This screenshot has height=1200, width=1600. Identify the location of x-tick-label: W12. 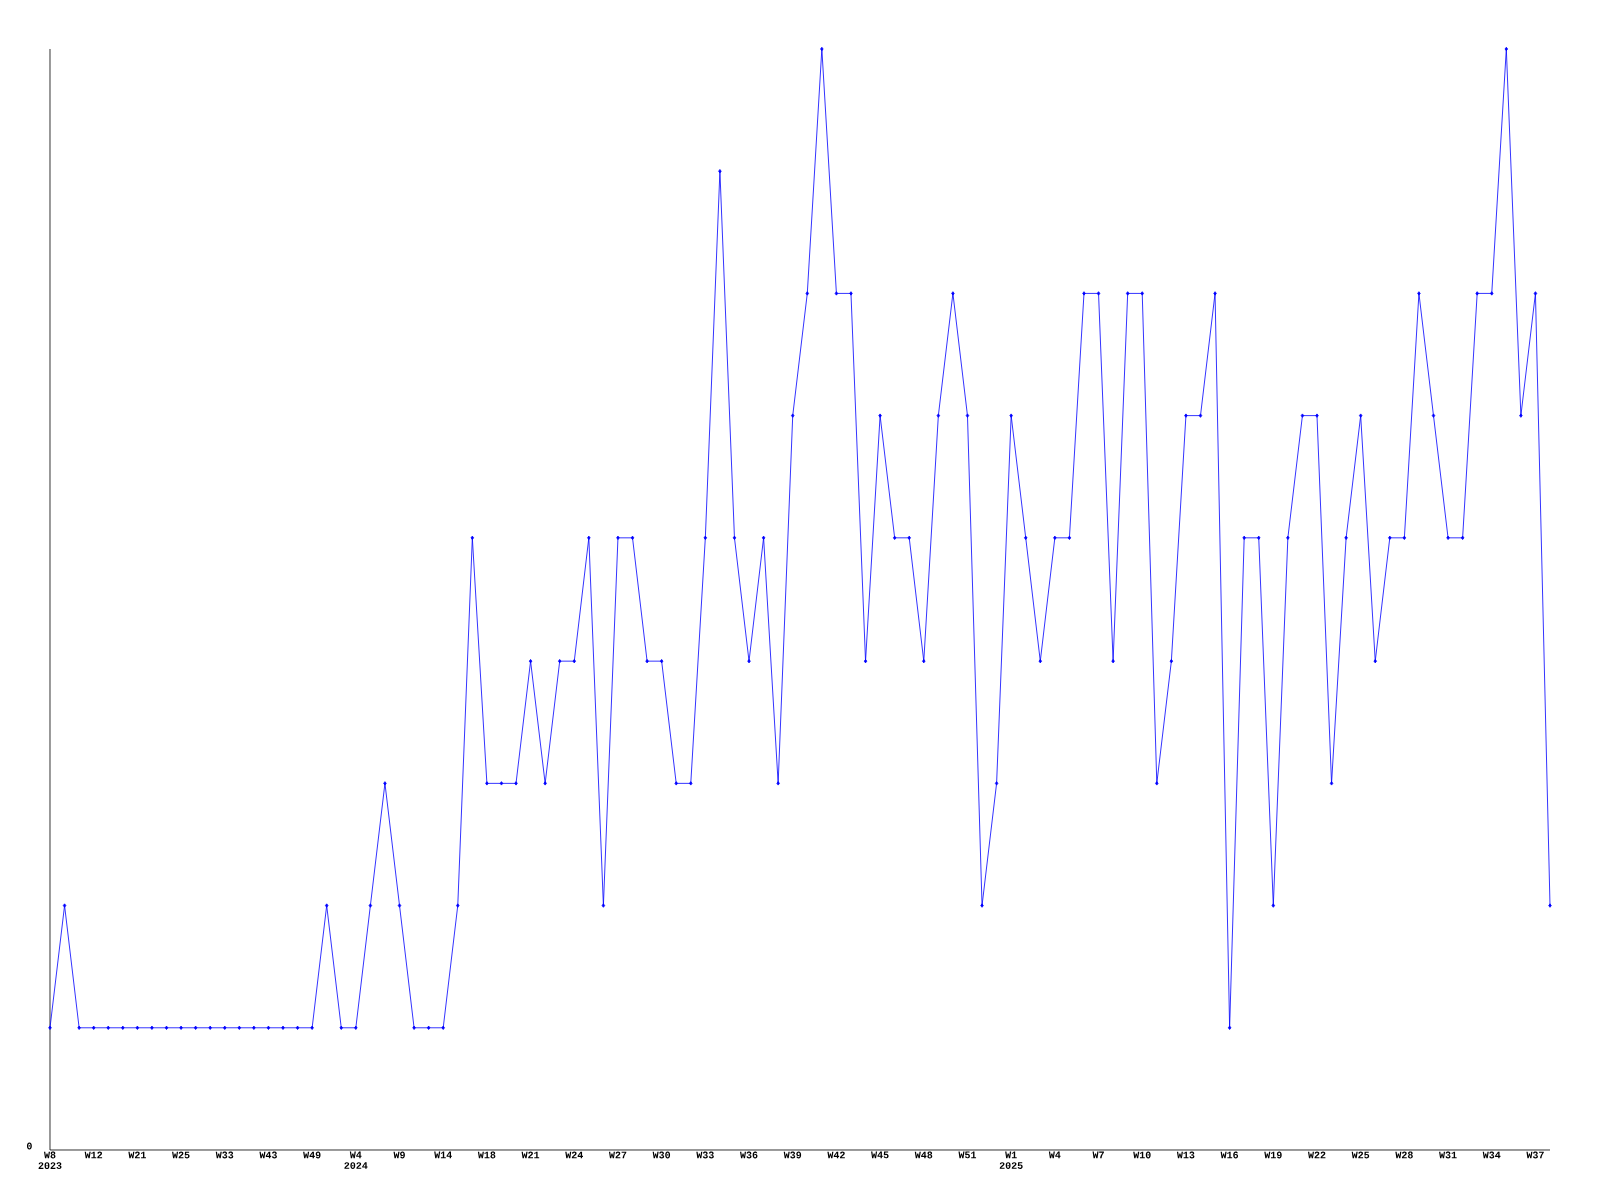
(93, 1155).